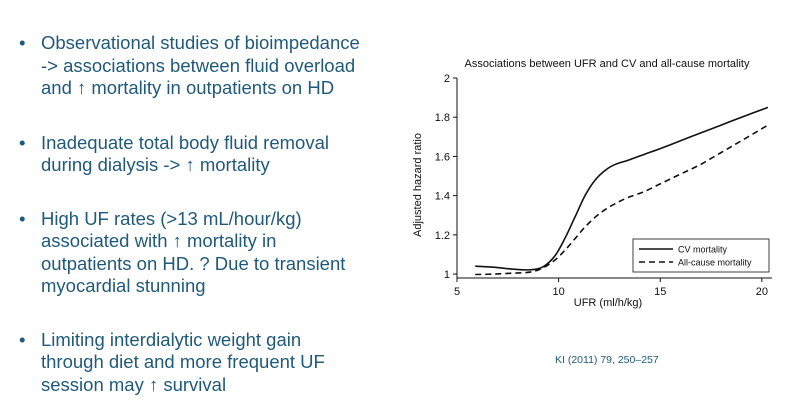 This screenshot has height=409, width=811. I want to click on x-tick-label: 15, so click(660, 292).